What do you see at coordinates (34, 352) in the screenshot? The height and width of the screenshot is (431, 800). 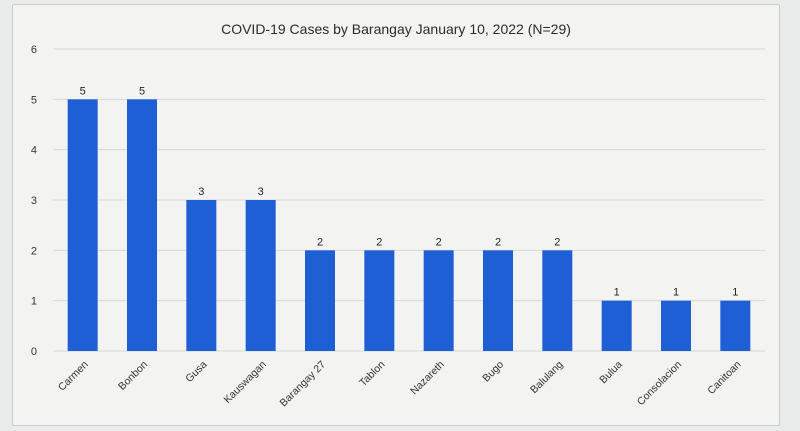 I see `y-tick-label: 0` at bounding box center [34, 352].